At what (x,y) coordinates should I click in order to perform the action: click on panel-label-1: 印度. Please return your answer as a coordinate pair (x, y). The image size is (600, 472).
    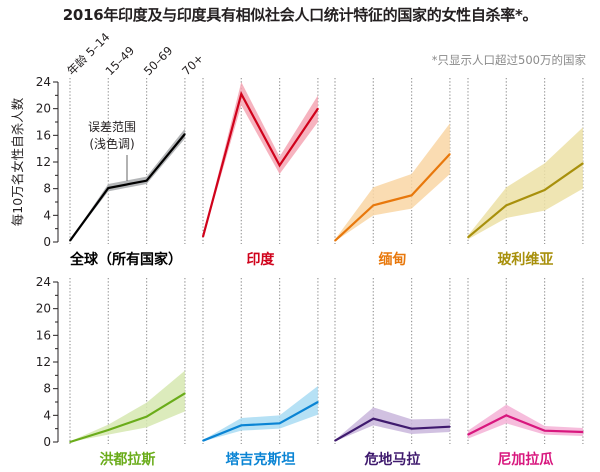
    Looking at the image, I should click on (260, 259).